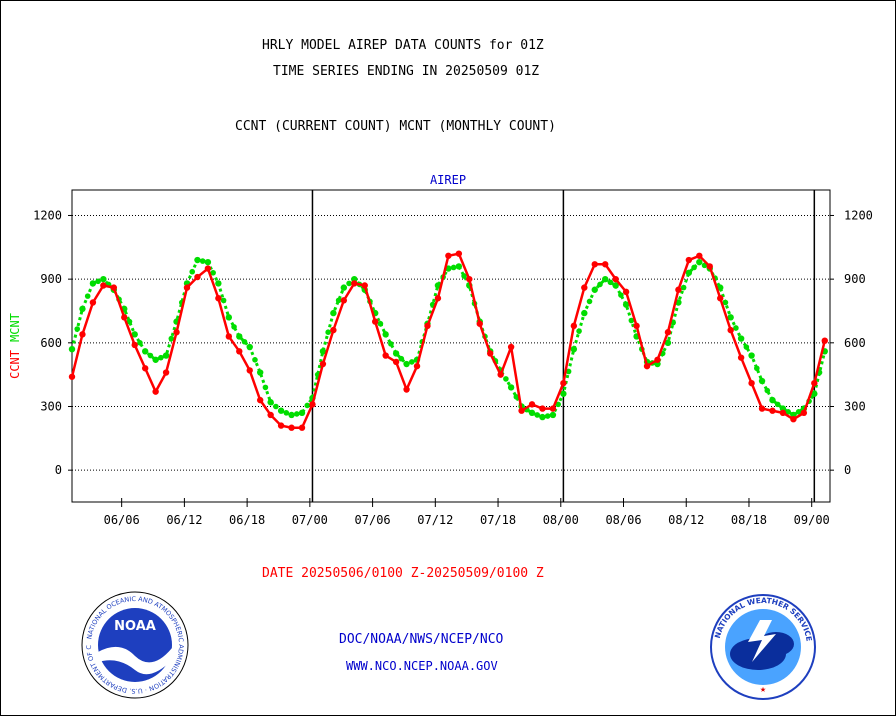 Image resolution: width=896 pixels, height=716 pixels. Describe the element at coordinates (51, 406) in the screenshot. I see `y-tick-label: 300` at that location.